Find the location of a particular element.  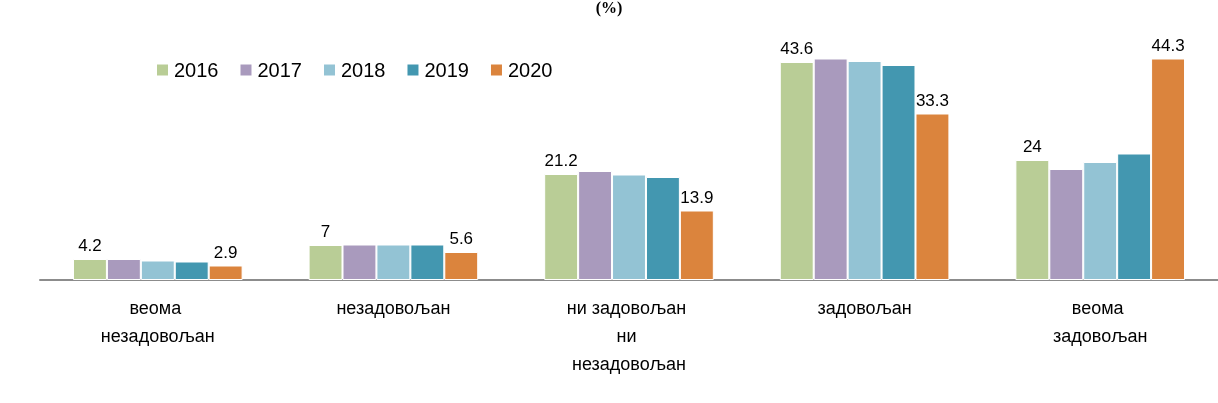

data-label: 5.6 is located at coordinates (461, 238).